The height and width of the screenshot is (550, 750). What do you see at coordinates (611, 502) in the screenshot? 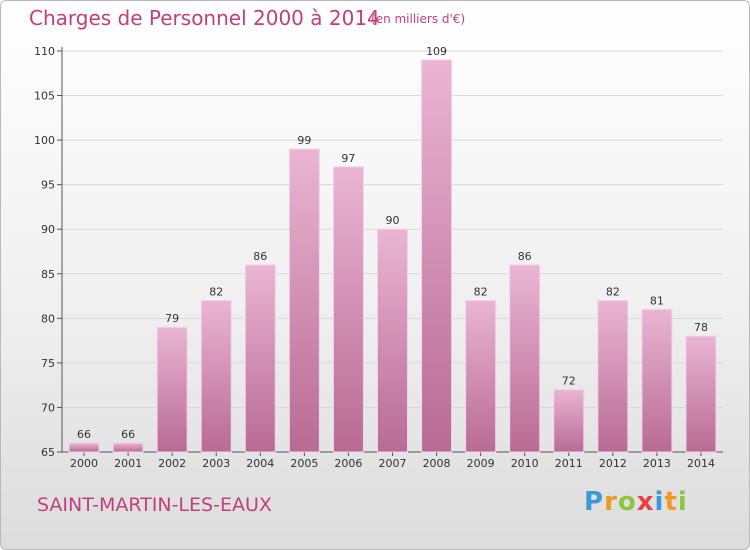
I see `logo-letter: r` at bounding box center [611, 502].